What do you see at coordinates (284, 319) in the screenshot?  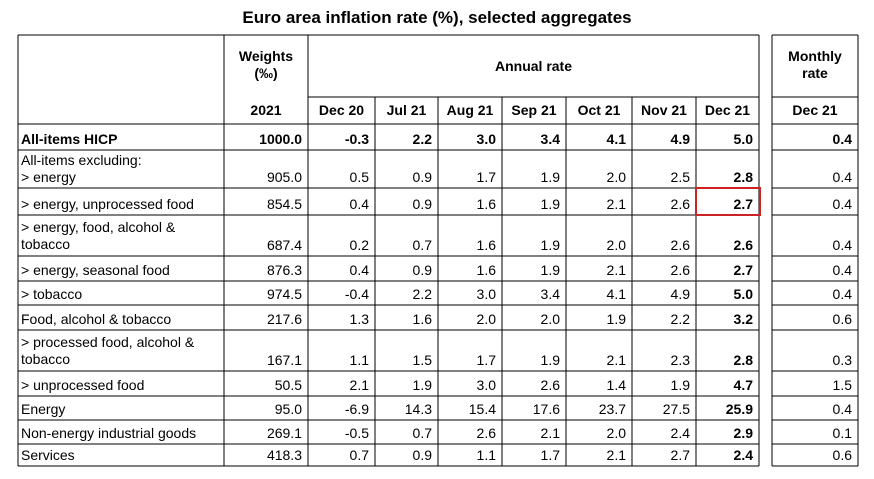 I see `weight-value: 217.6` at bounding box center [284, 319].